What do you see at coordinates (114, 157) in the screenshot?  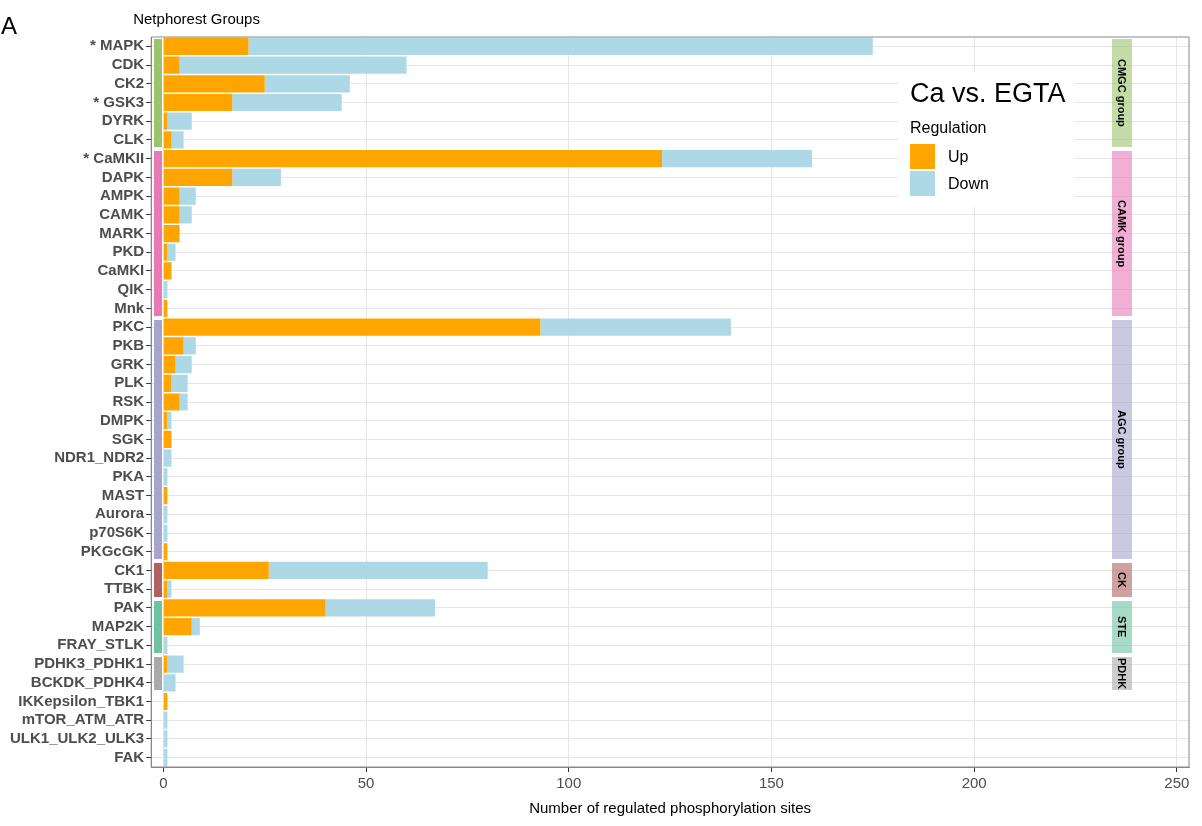 I see `y-tick-label: * CaMKII` at bounding box center [114, 157].